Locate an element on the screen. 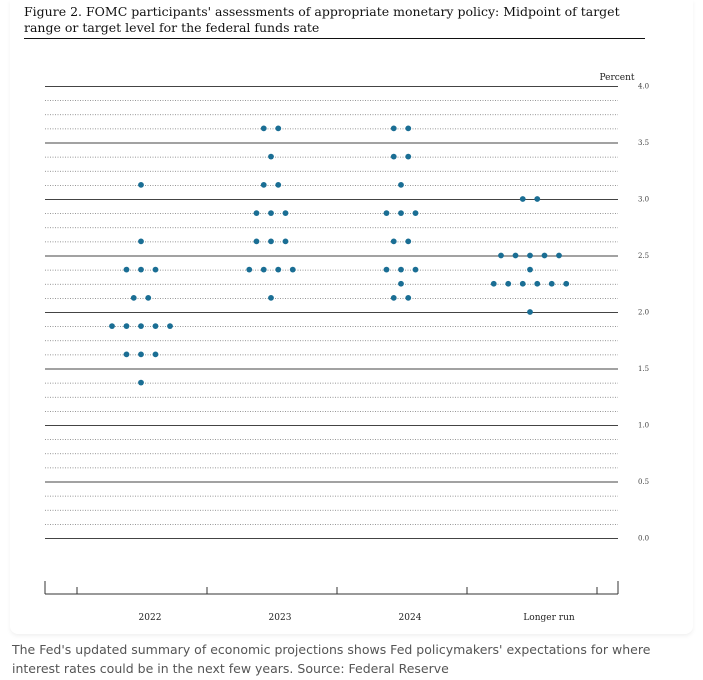  title-rule is located at coordinates (334, 38).